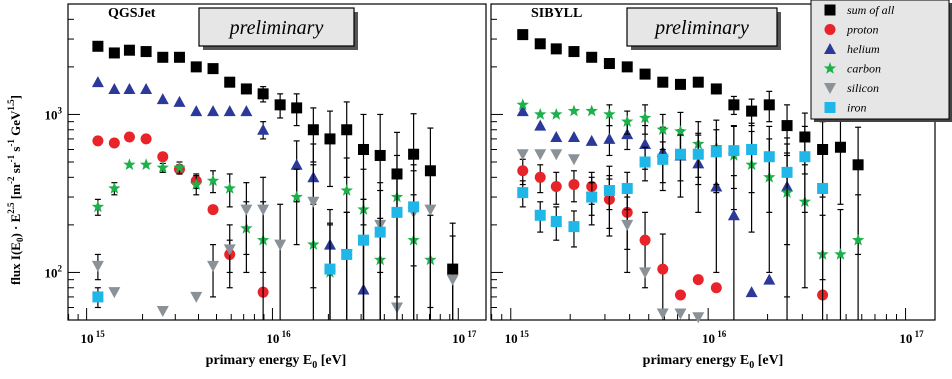  What do you see at coordinates (54, 113) in the screenshot?
I see `y-tick-label: 10³` at bounding box center [54, 113].